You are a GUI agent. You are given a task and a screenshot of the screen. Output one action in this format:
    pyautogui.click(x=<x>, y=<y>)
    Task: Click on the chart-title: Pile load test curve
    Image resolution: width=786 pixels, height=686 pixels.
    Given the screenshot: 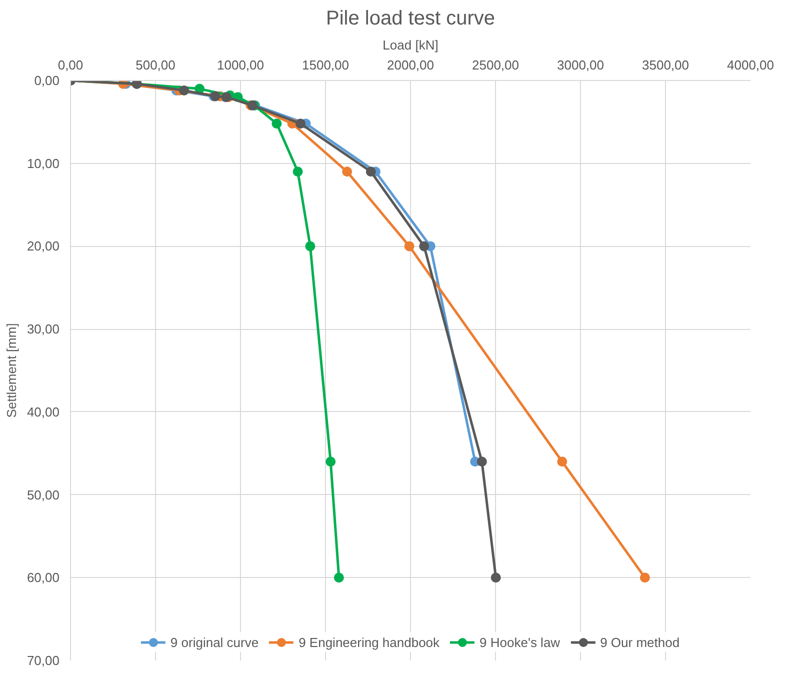 What is the action you would take?
    pyautogui.click(x=410, y=19)
    